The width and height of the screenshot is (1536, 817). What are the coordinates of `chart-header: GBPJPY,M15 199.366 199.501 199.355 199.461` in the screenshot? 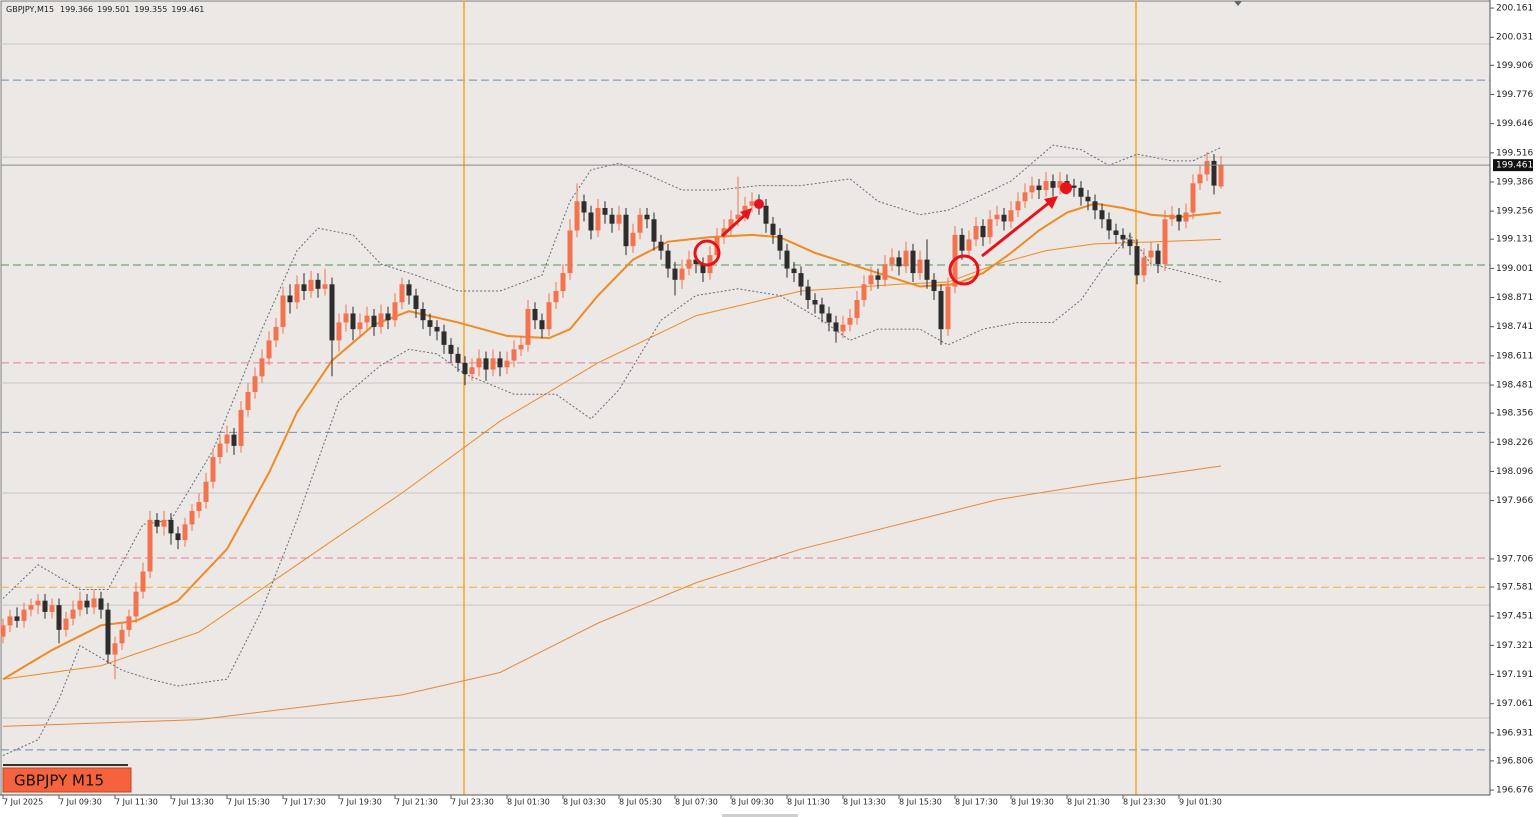 It's located at (105, 9).